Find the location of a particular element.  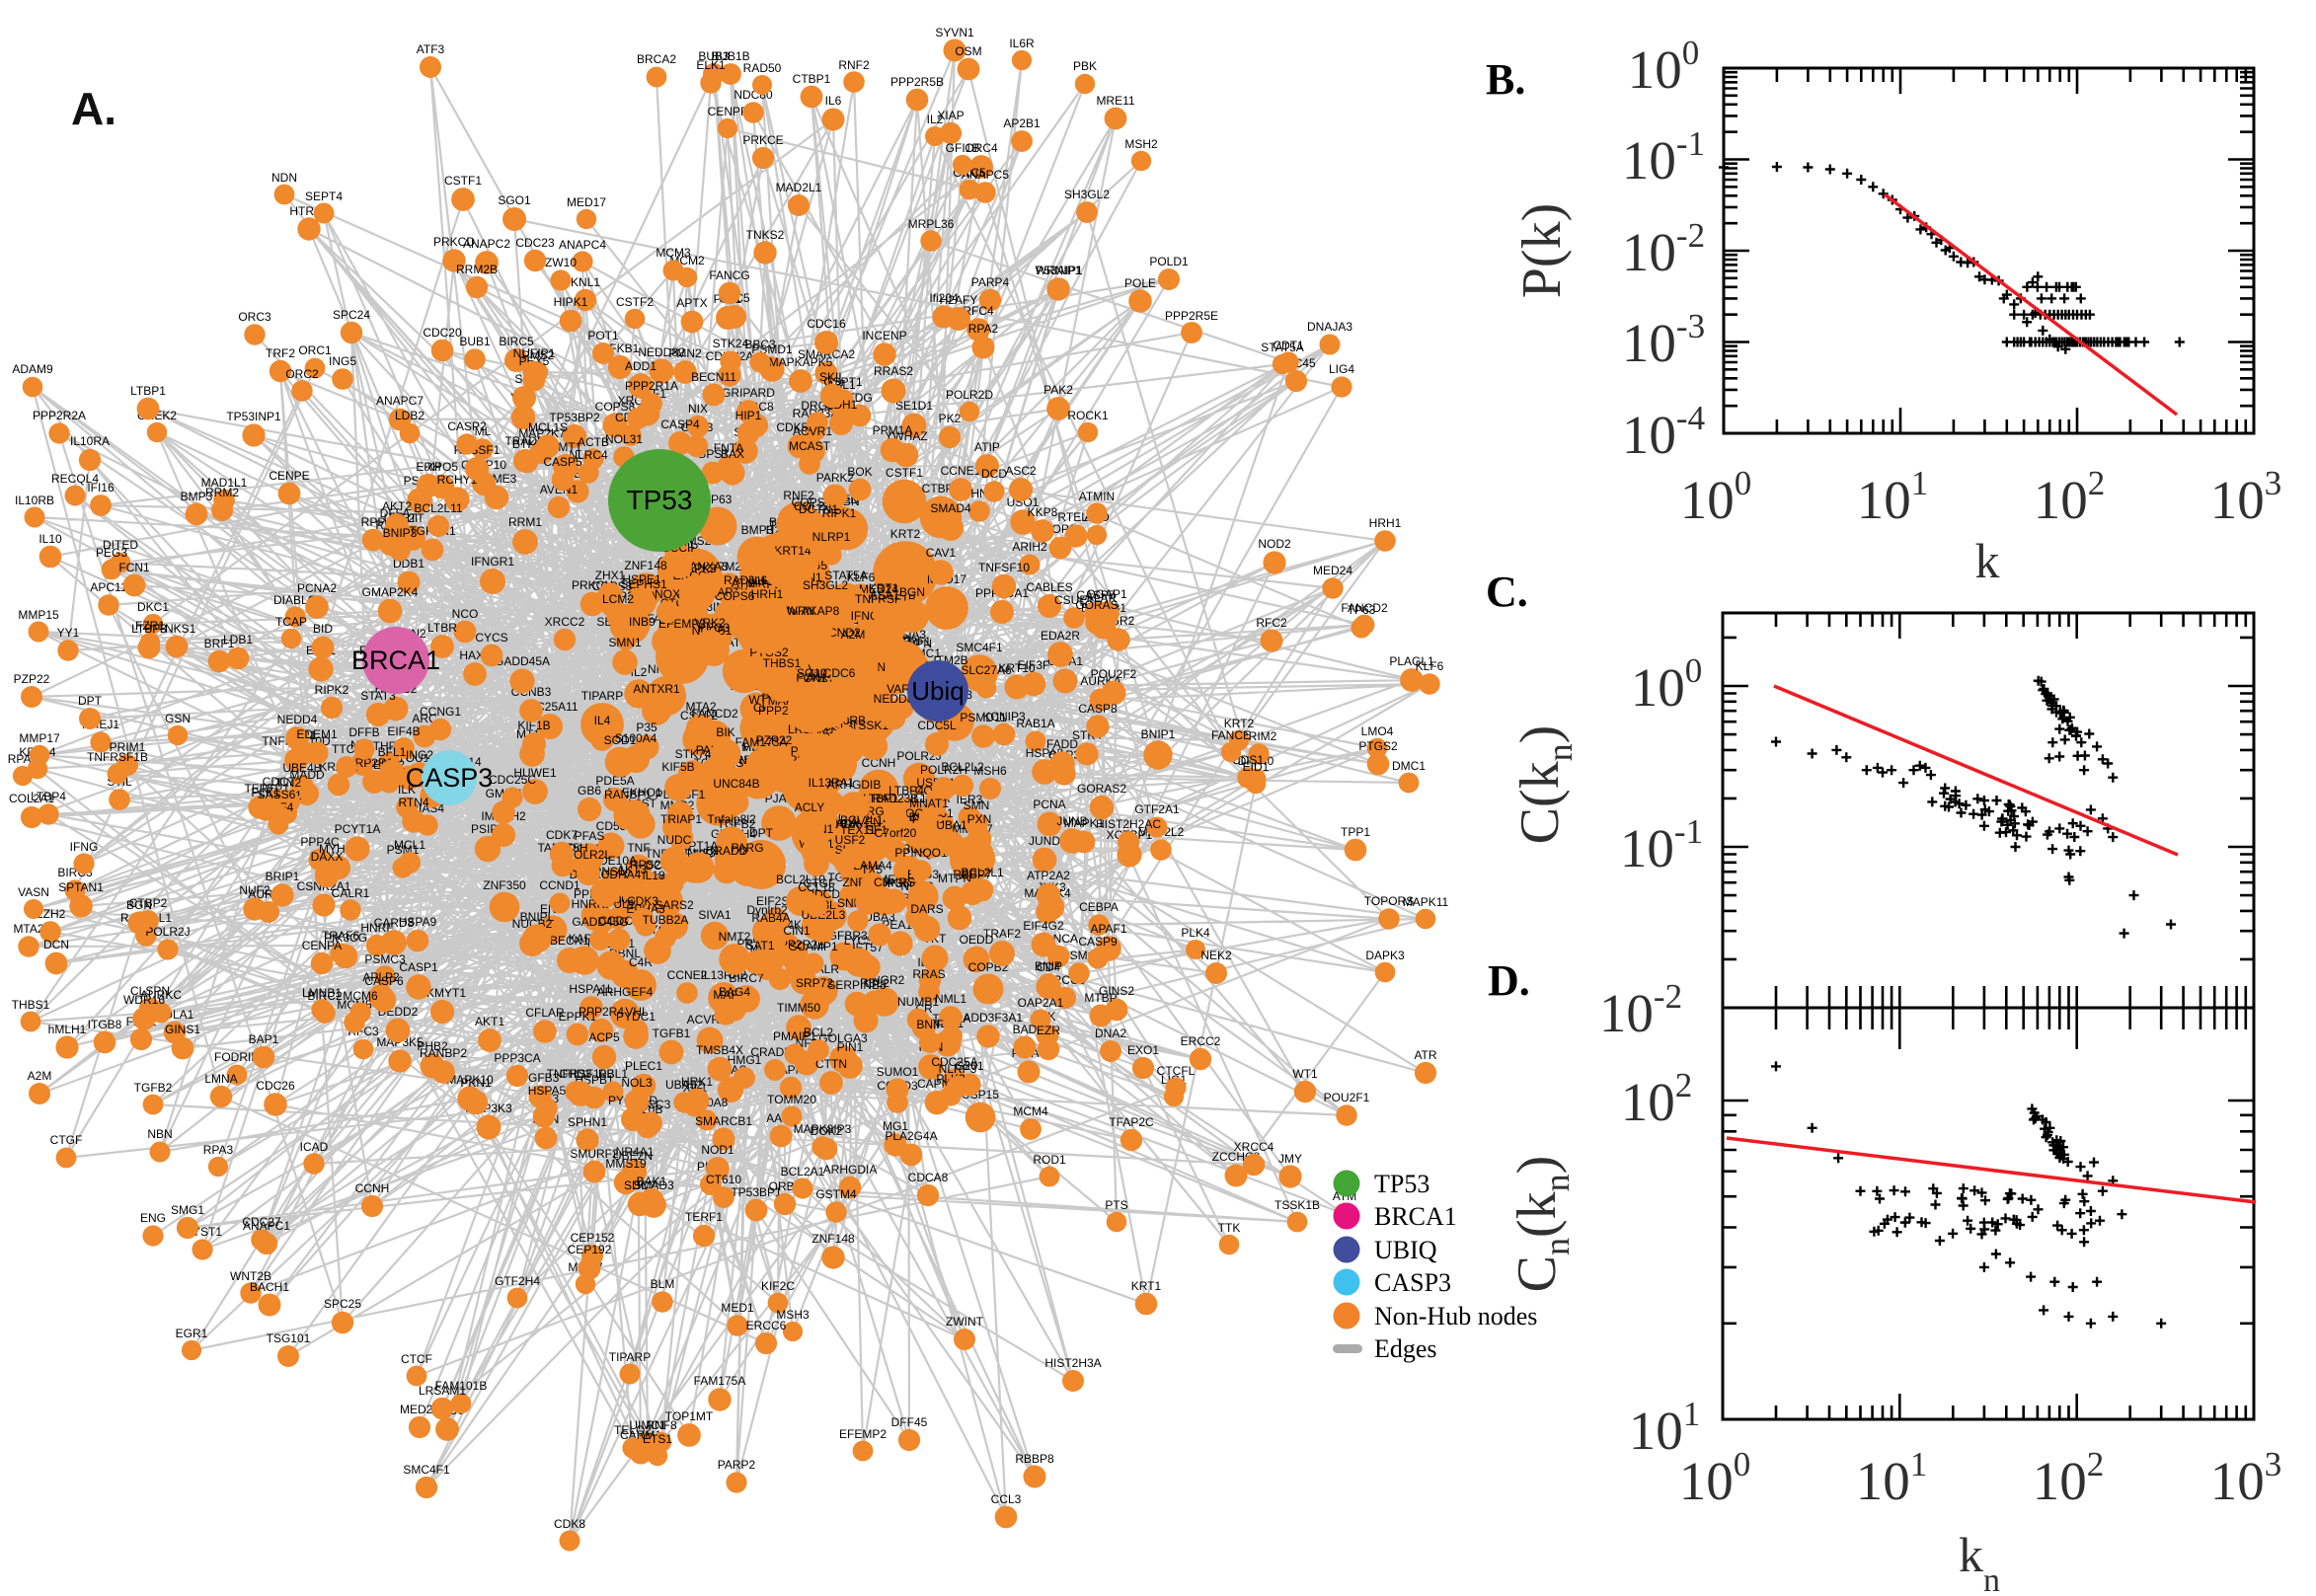

svg-text: TP53 is located at coordinates (660, 500).